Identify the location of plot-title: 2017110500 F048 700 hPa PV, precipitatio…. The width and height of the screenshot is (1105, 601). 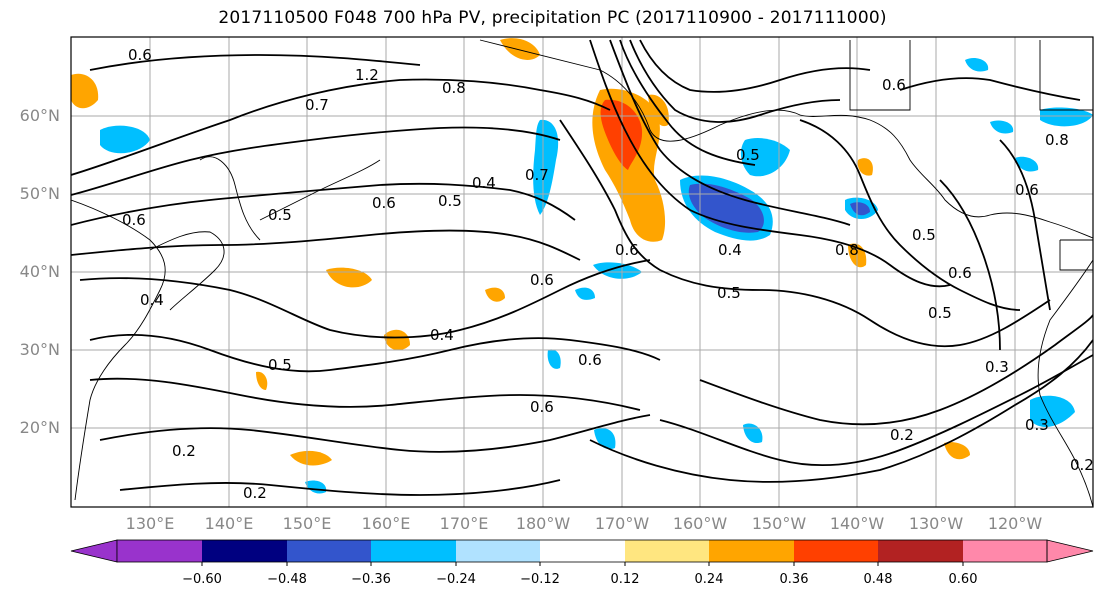
(552, 18).